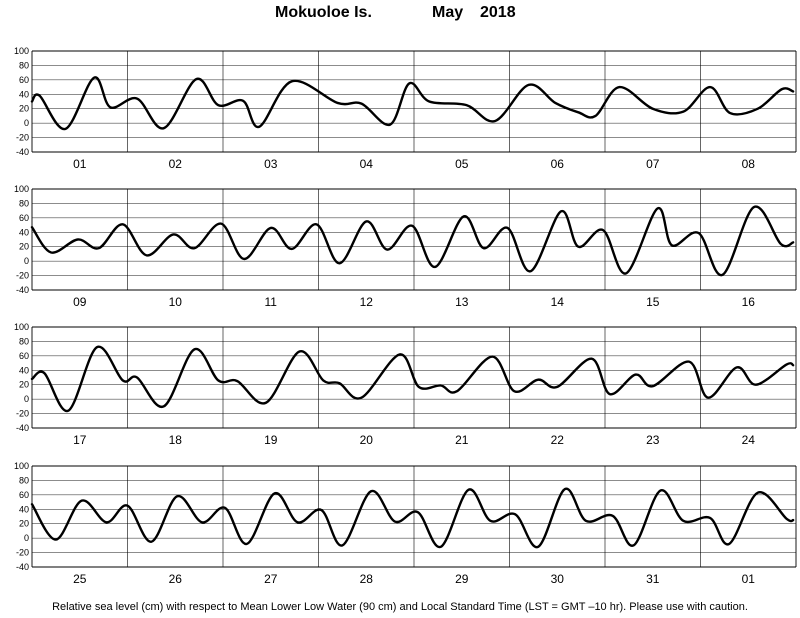 This screenshot has width=800, height=618. Describe the element at coordinates (653, 302) in the screenshot. I see `panel-2-day-label-15: 15` at that location.